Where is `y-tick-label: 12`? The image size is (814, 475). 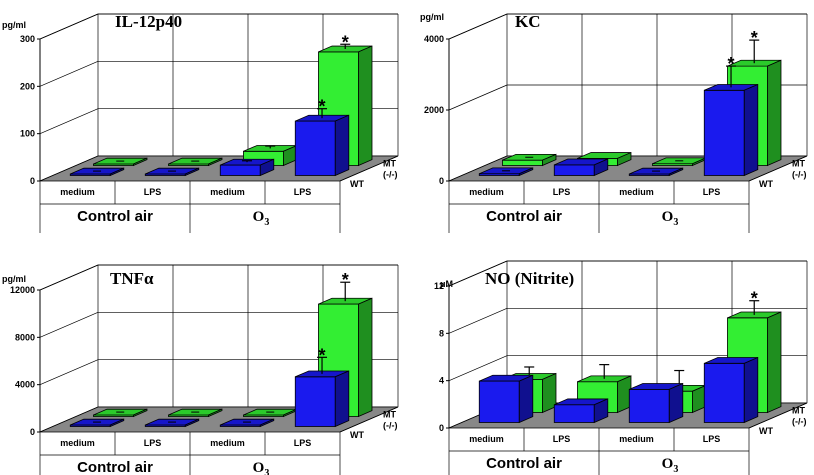 y-tick-label: 12 is located at coordinates (439, 286).